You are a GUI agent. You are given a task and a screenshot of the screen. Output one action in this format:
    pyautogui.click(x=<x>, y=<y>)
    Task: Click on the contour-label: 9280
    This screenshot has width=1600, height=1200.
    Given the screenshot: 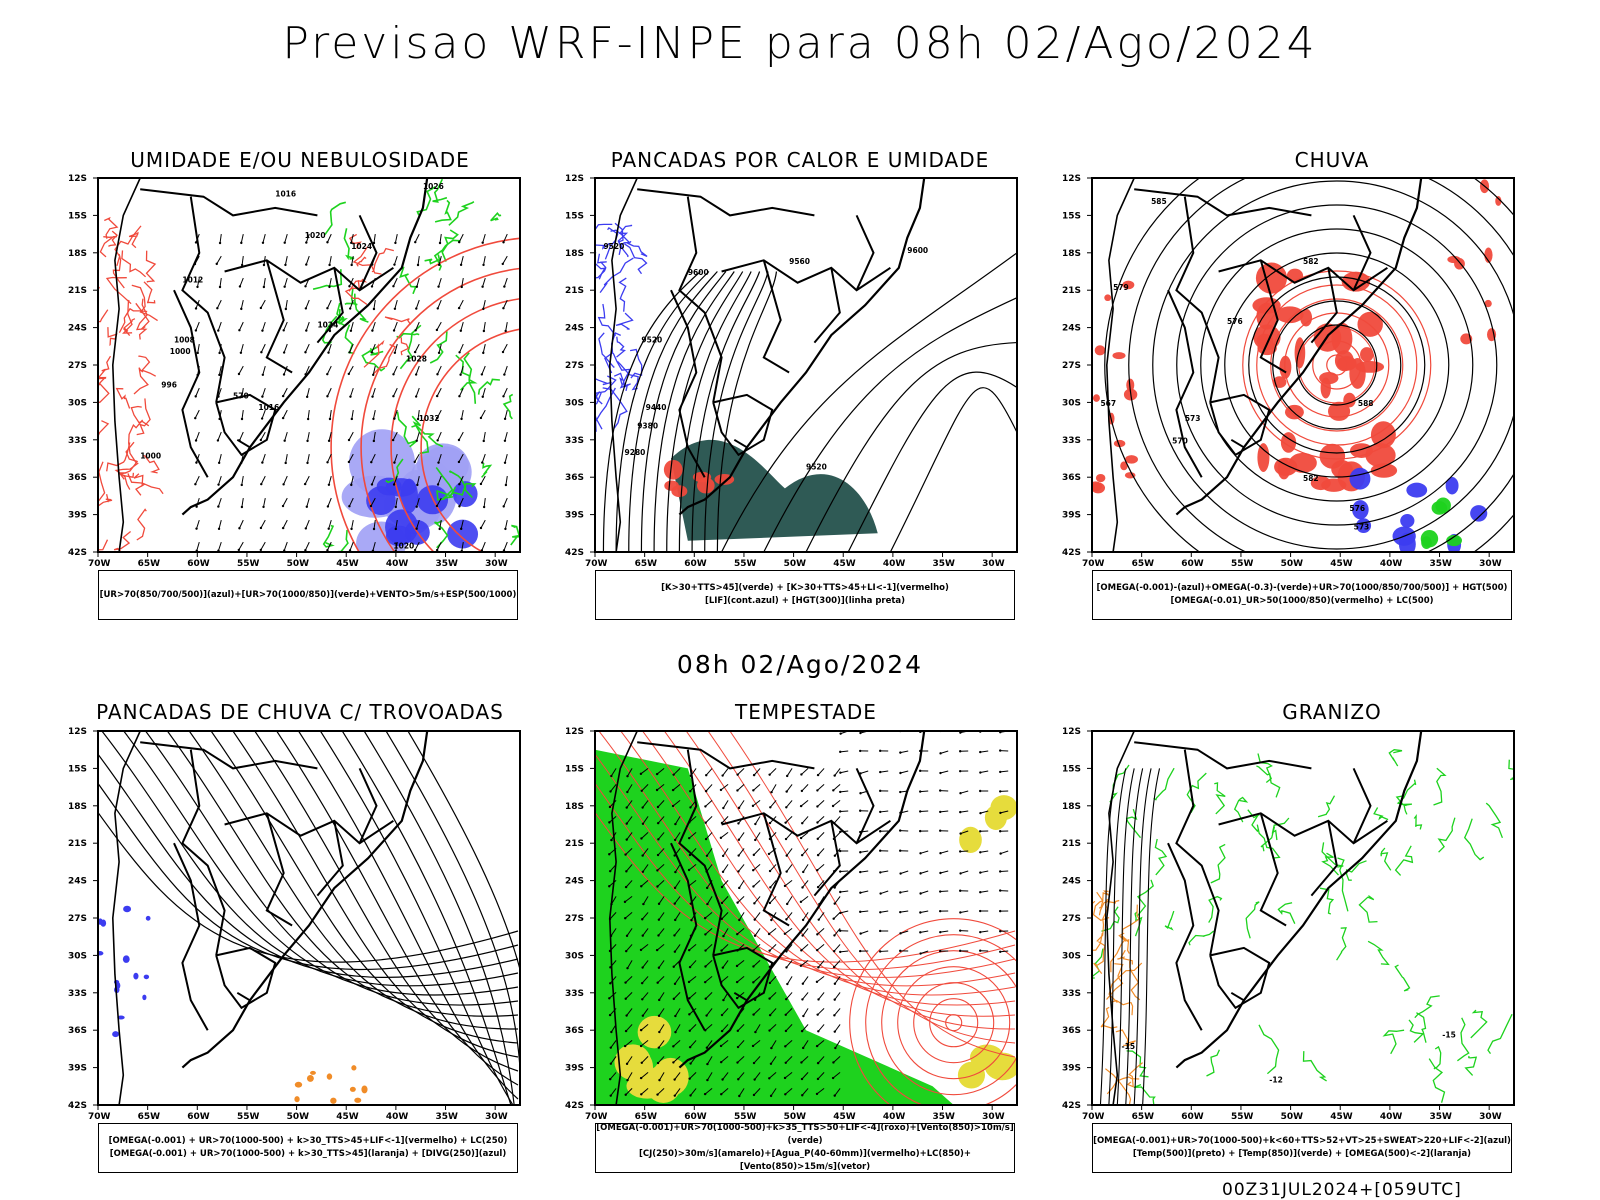 What is the action you would take?
    pyautogui.click(x=635, y=452)
    